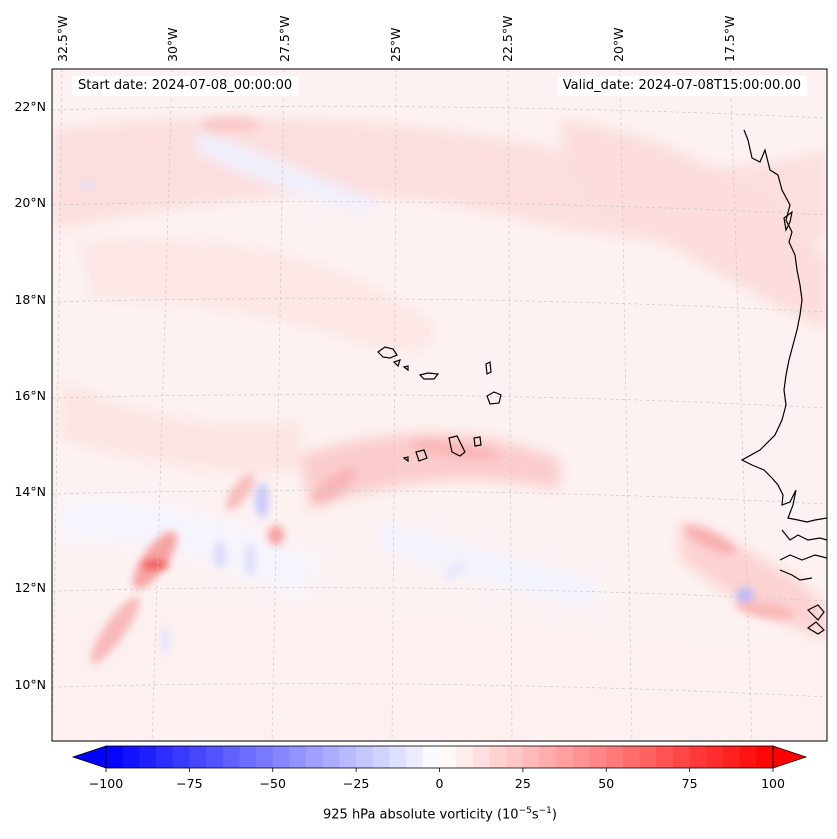 The width and height of the screenshot is (837, 839). What do you see at coordinates (30, 491) in the screenshot?
I see `lat-label-14n: 14°N` at bounding box center [30, 491].